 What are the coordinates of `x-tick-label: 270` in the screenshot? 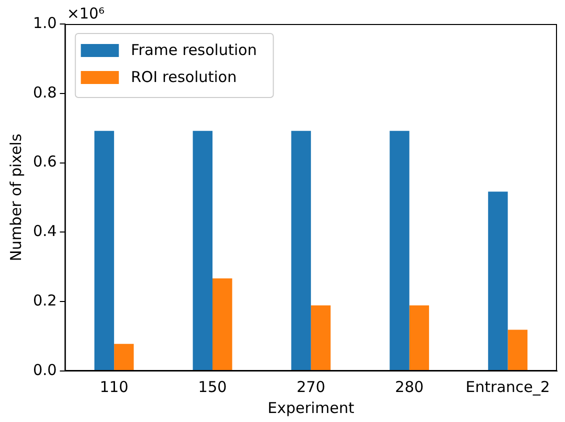 It's located at (311, 387).